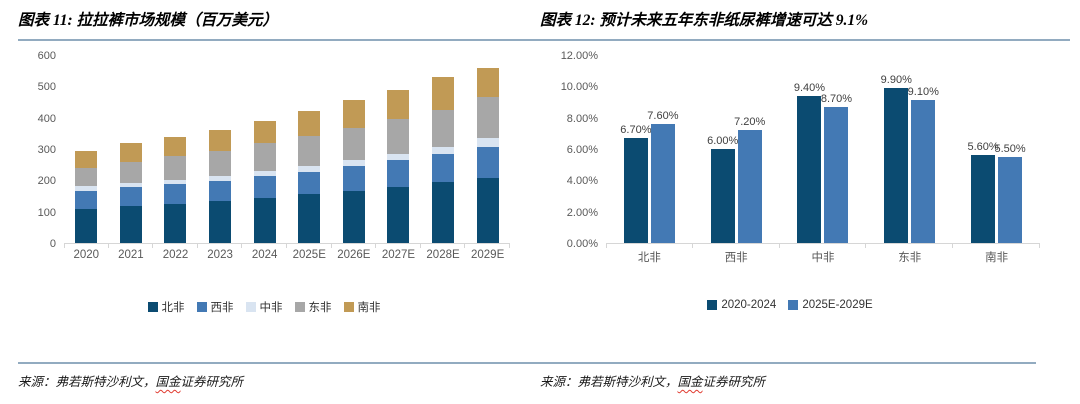  Describe the element at coordinates (369, 308) in the screenshot. I see `legend-label: 南非` at that location.